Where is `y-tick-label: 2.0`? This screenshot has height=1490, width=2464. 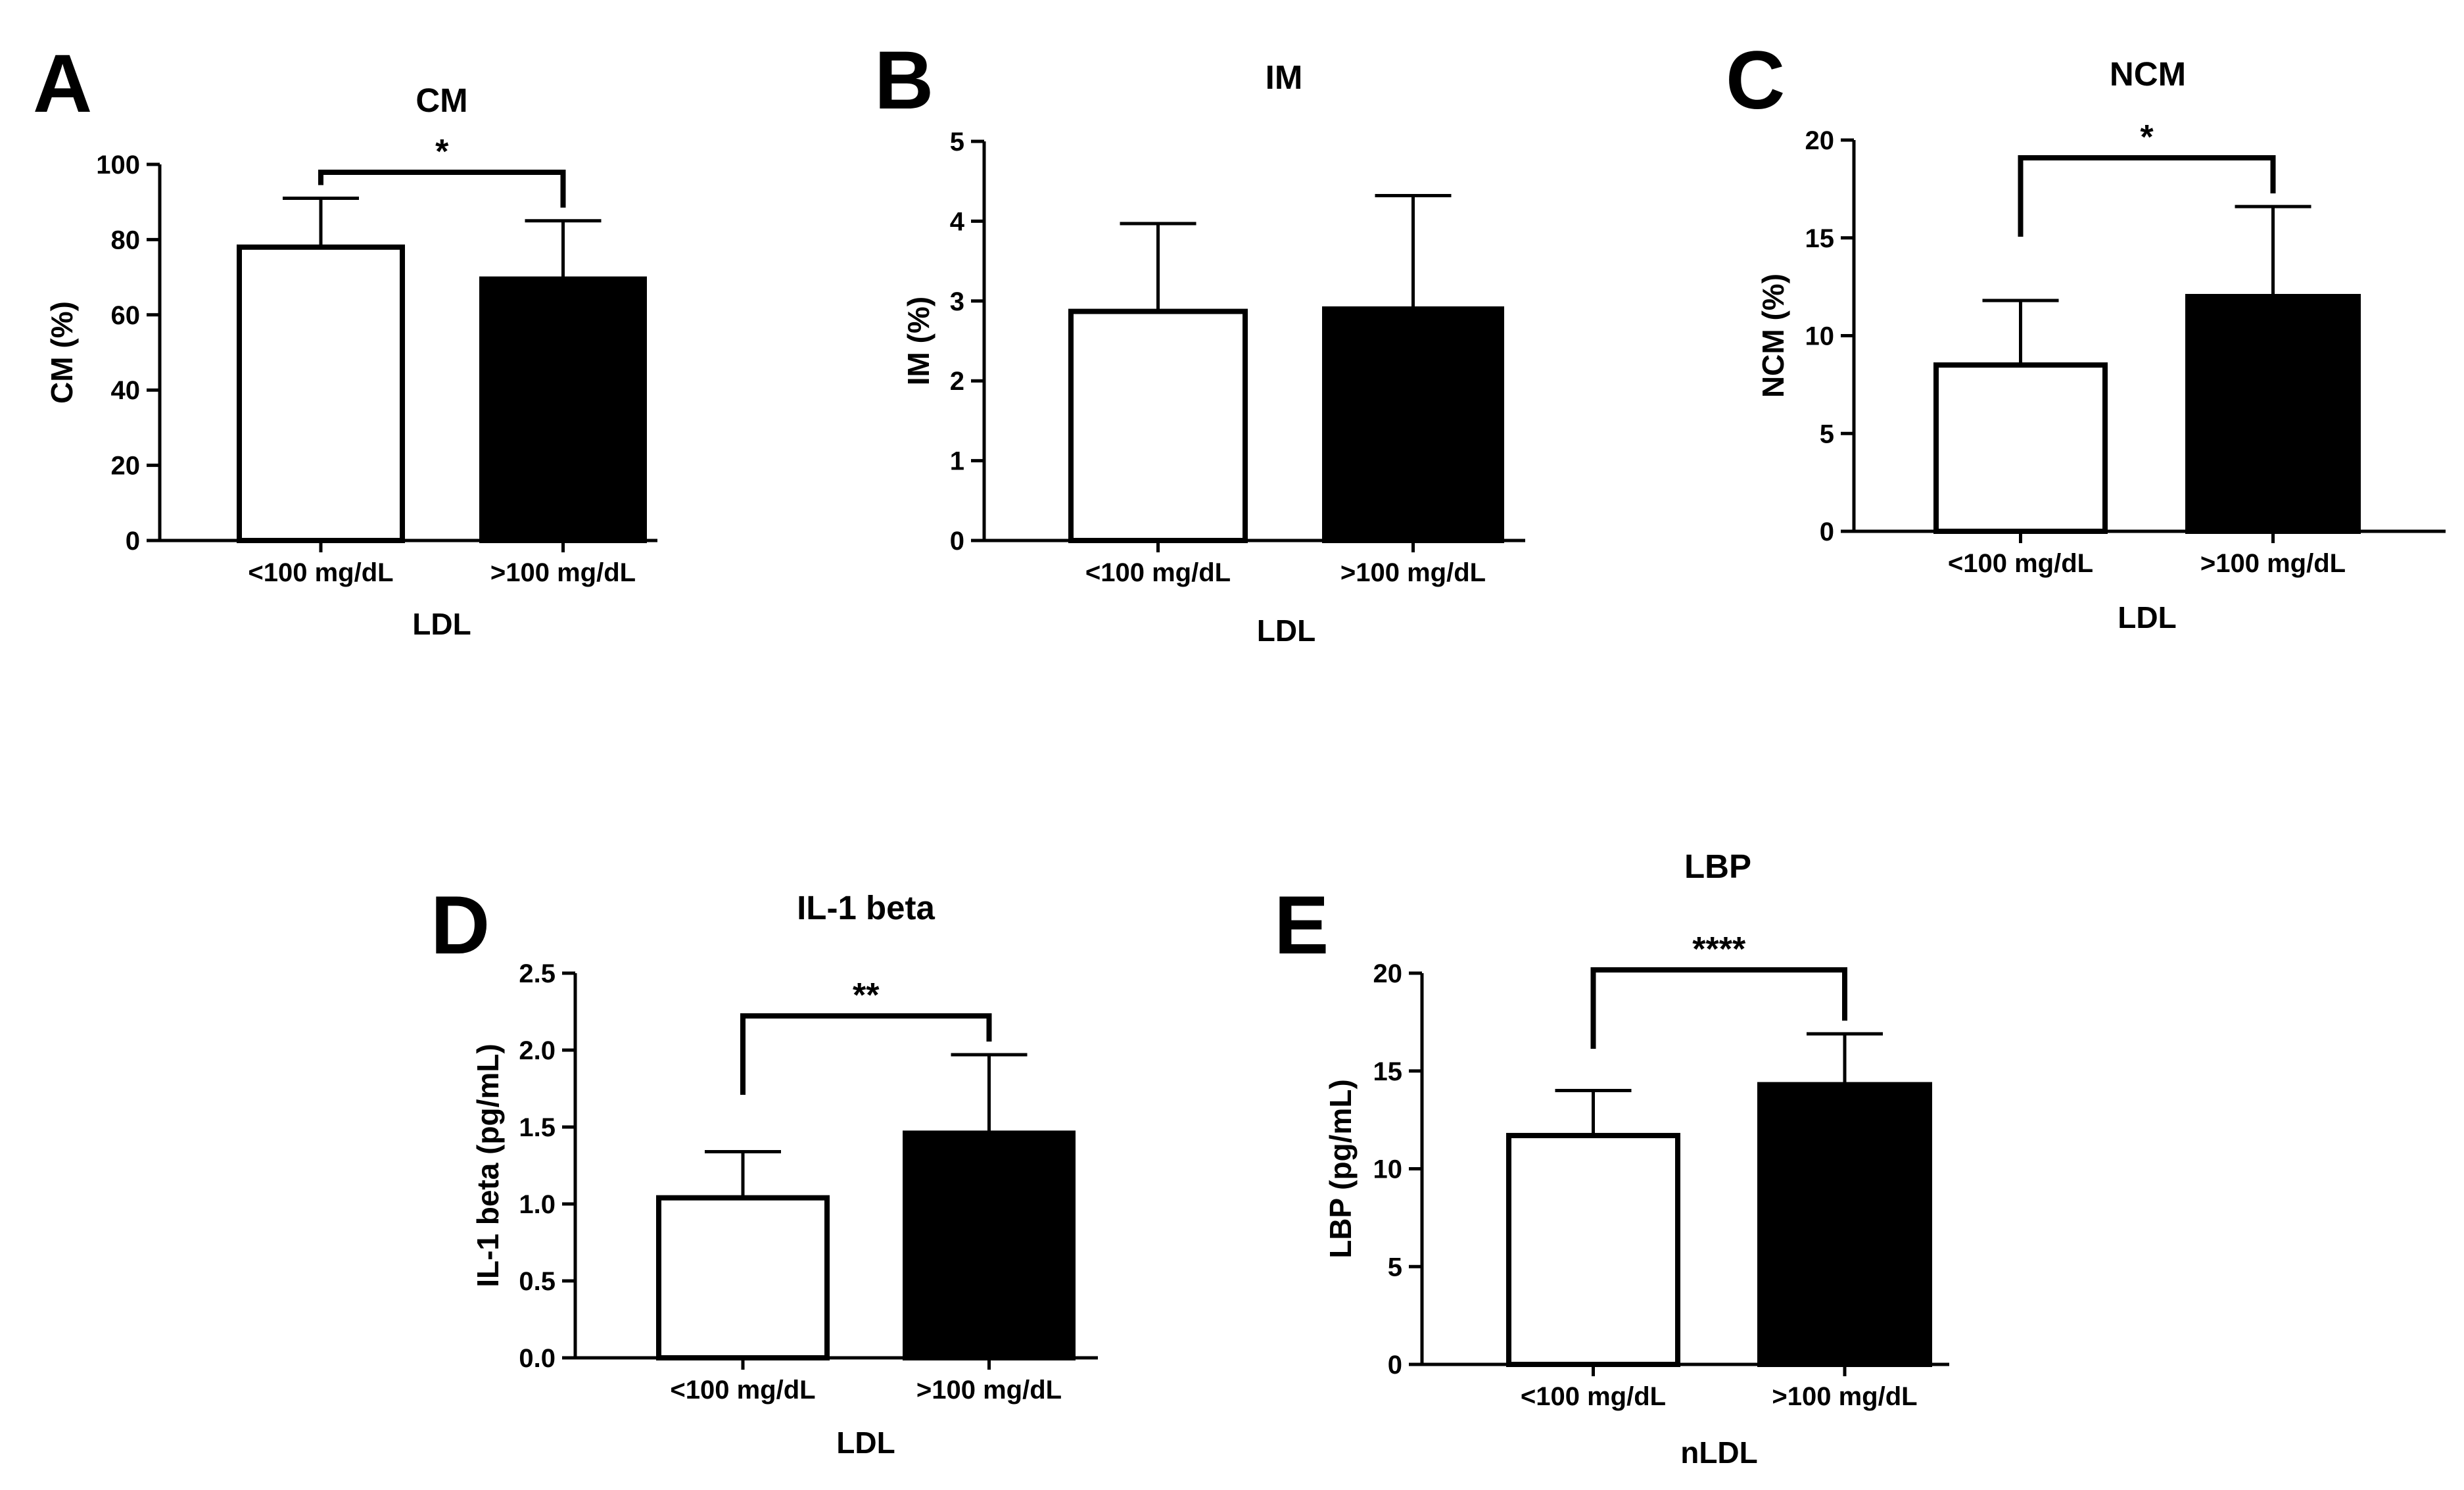
y-tick-label: 2.0 is located at coordinates (537, 1050).